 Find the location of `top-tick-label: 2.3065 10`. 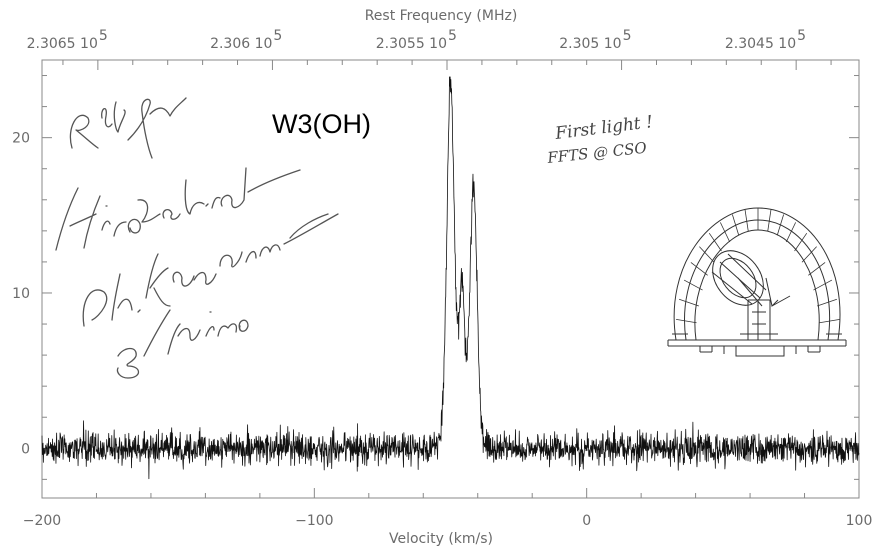

top-tick-label: 2.3065 10 is located at coordinates (62, 44).